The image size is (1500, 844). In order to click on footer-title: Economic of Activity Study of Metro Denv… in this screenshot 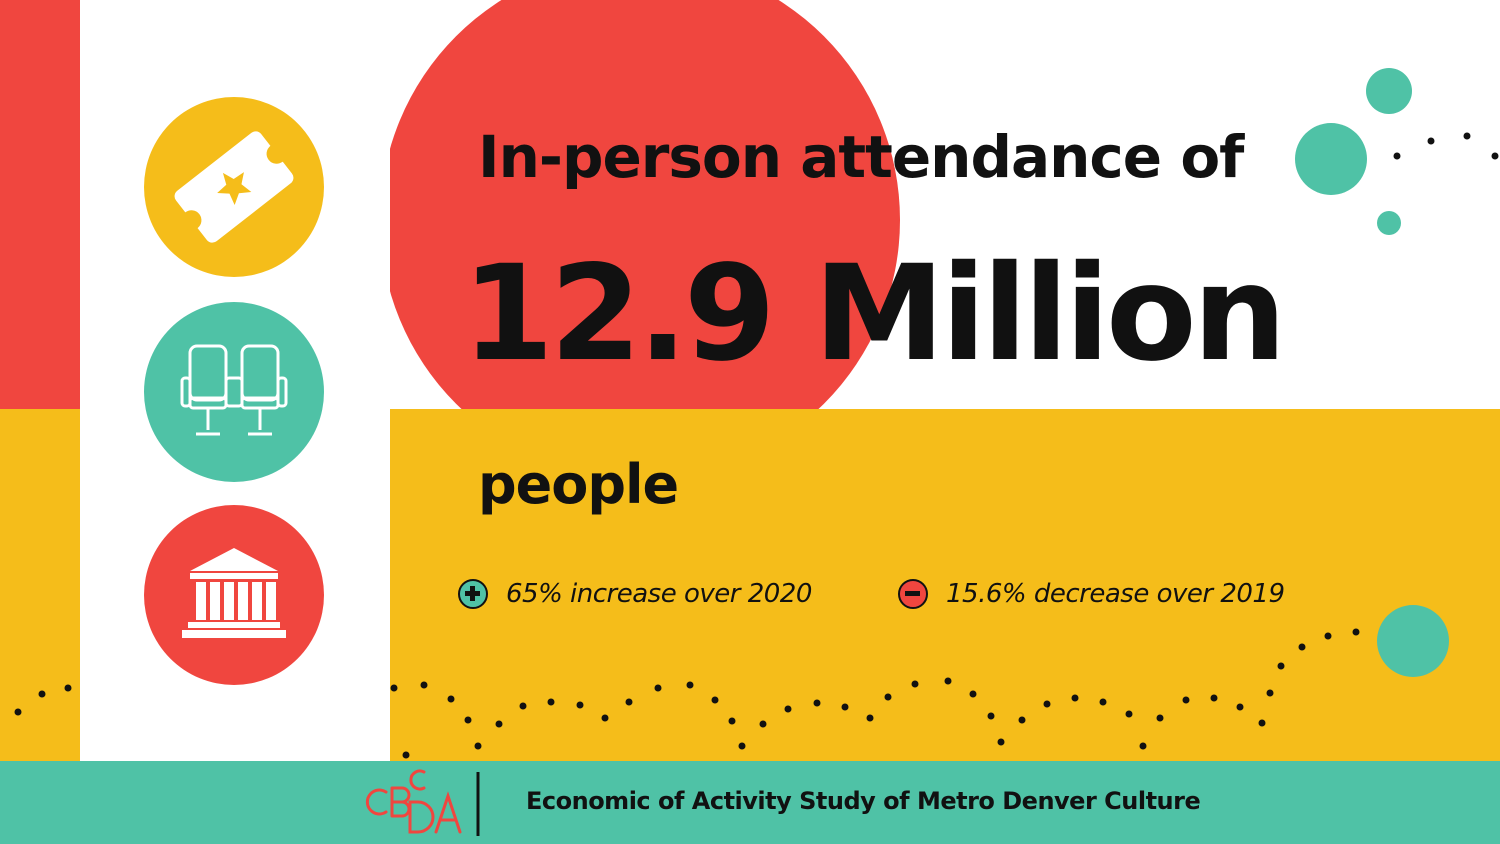, I will do `click(863, 801)`.